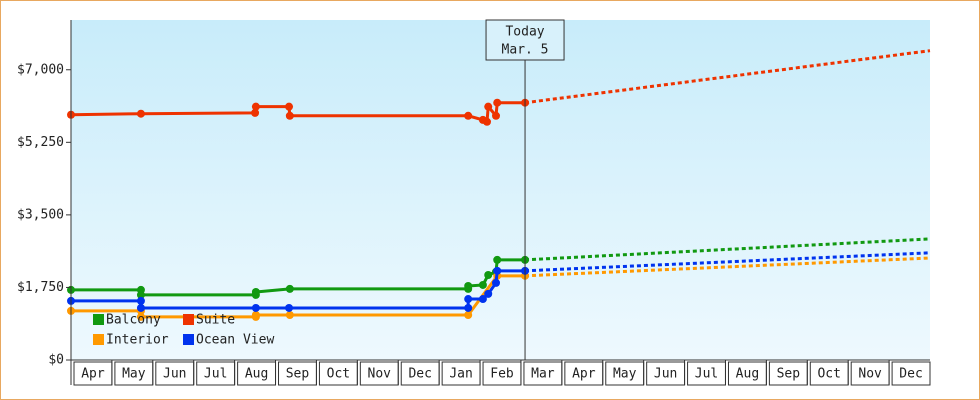  Describe the element at coordinates (137, 340) in the screenshot. I see `legend-label: Interior` at that location.